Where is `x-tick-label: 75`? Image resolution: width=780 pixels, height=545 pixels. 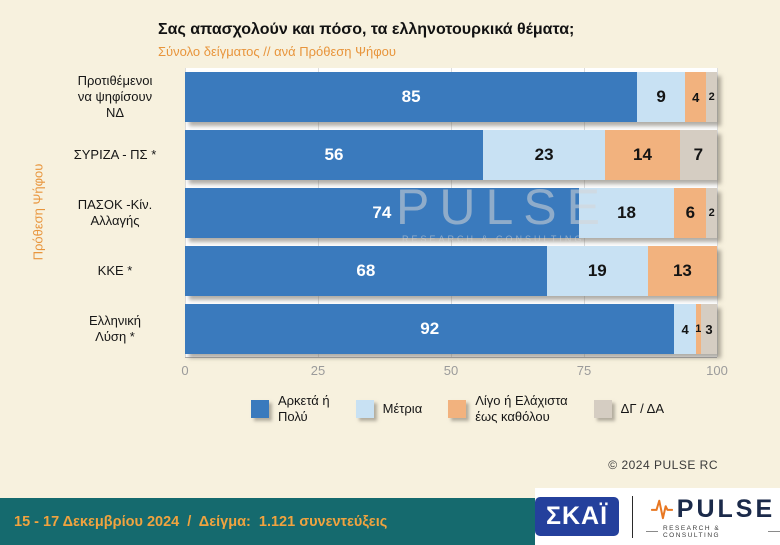 x-tick-label: 75 is located at coordinates (584, 370).